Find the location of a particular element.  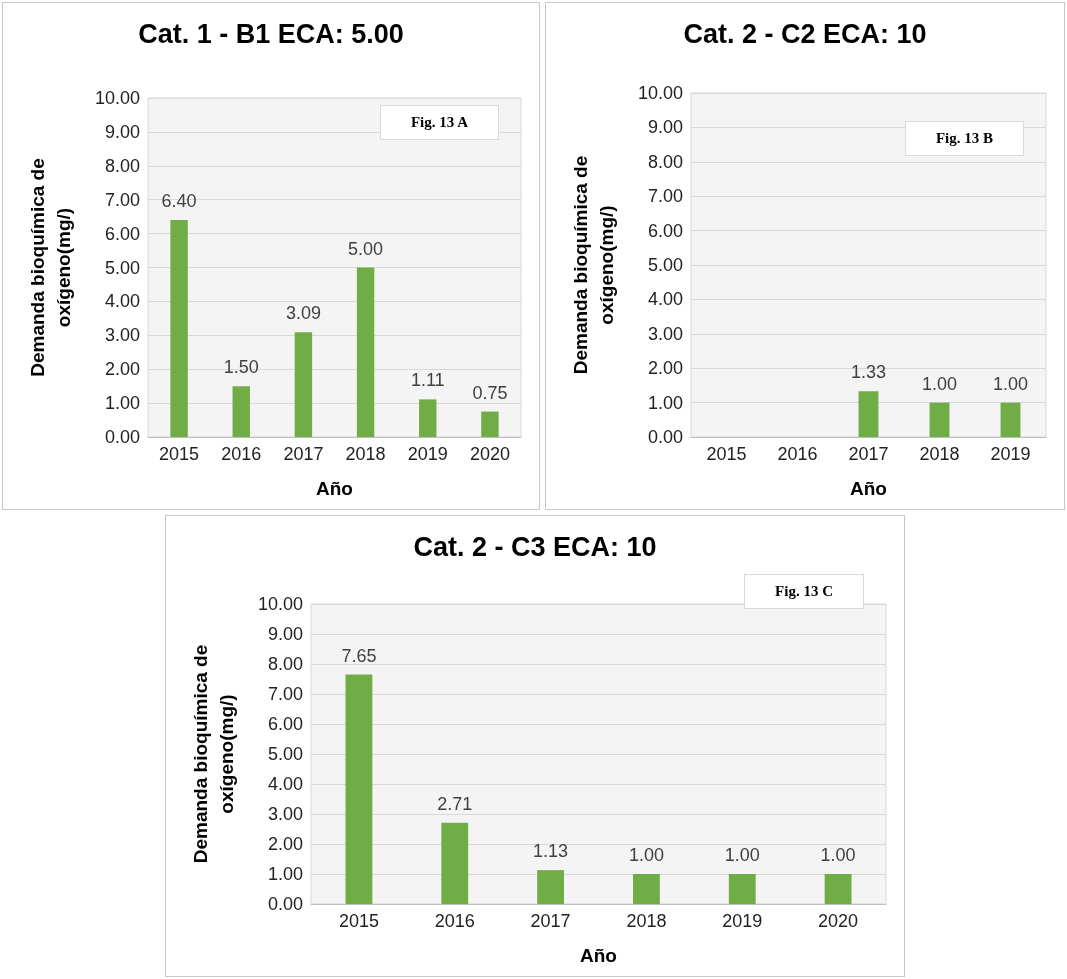

data-label: 2.71 is located at coordinates (455, 803).